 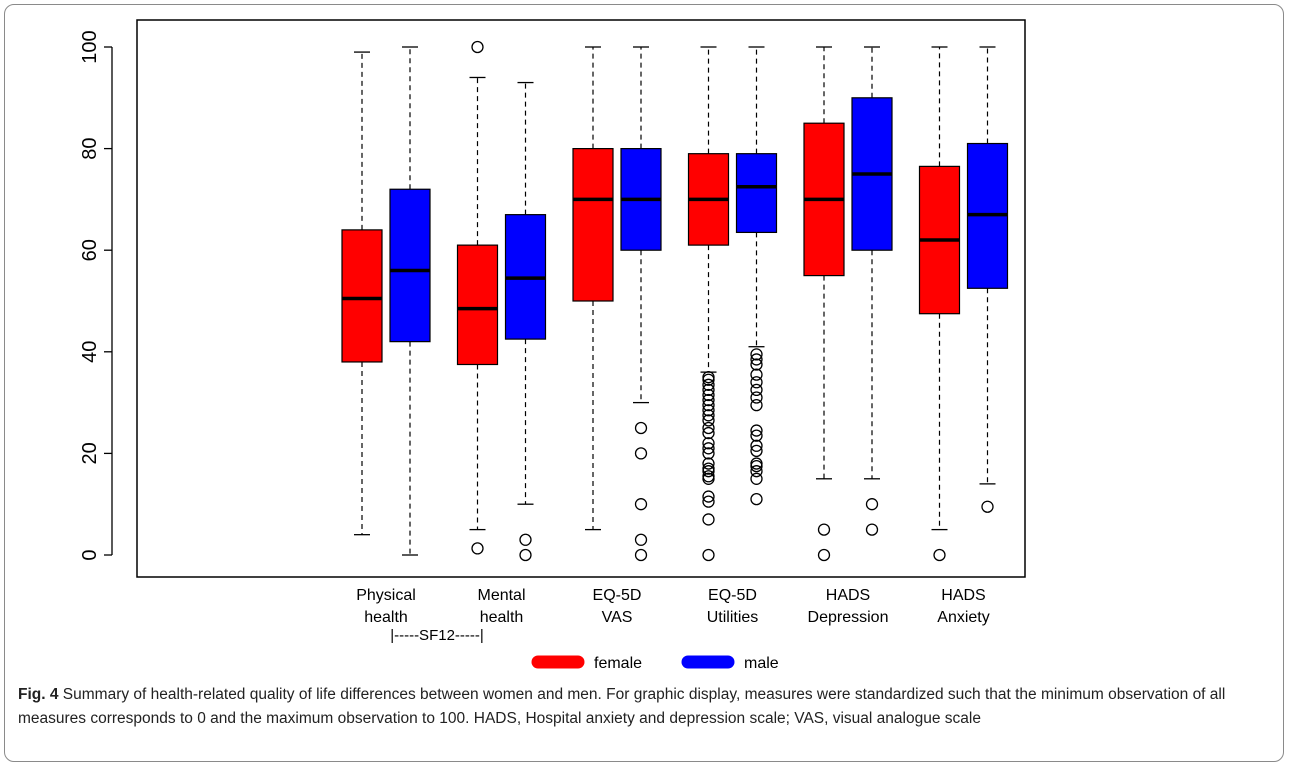 What do you see at coordinates (963, 617) in the screenshot?
I see `x-label-line2: Anxiety` at bounding box center [963, 617].